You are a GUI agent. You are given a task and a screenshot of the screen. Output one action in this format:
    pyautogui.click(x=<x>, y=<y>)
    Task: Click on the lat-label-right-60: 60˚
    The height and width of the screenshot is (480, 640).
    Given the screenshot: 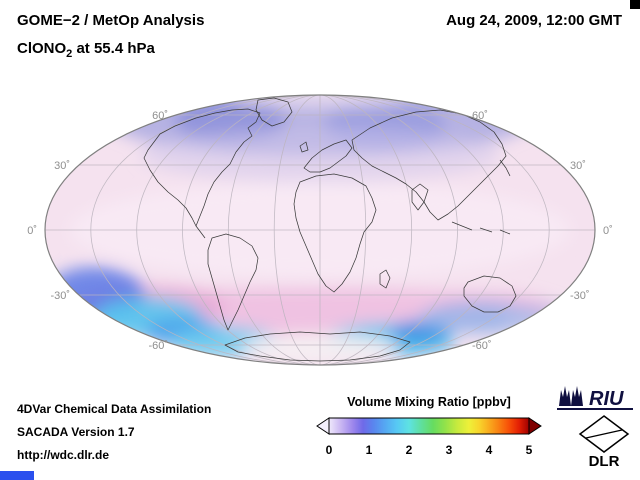 What is the action you would take?
    pyautogui.click(x=480, y=116)
    